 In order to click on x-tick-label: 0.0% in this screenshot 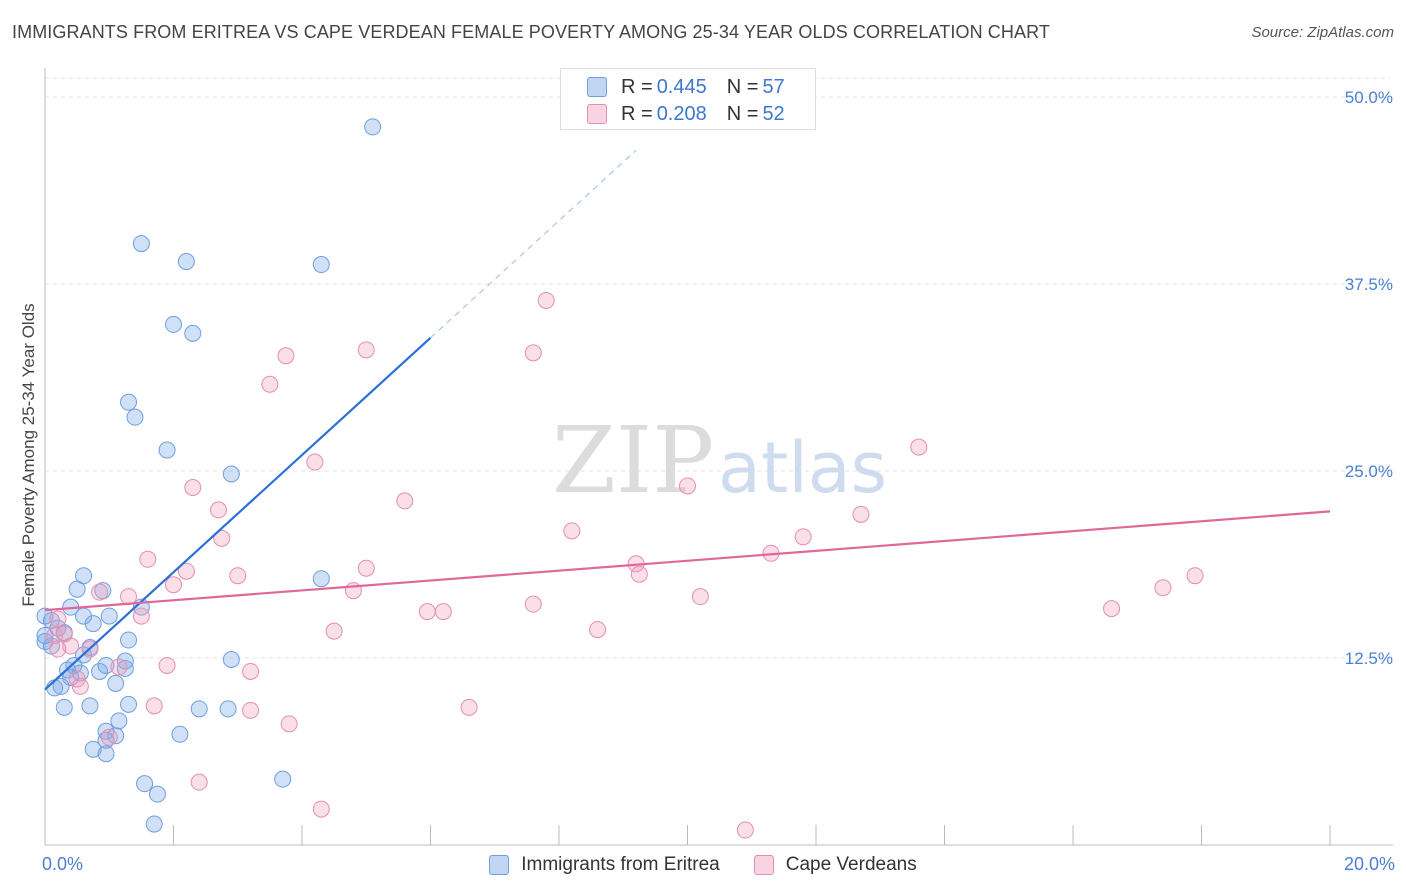, I will do `click(62, 864)`.